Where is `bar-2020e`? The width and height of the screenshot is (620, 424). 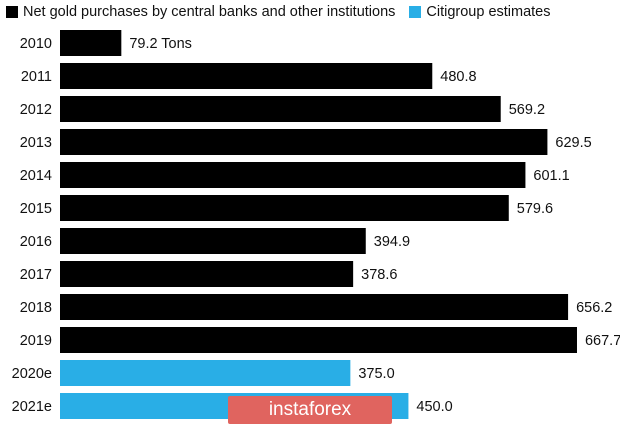
bar-2020e is located at coordinates (205, 373).